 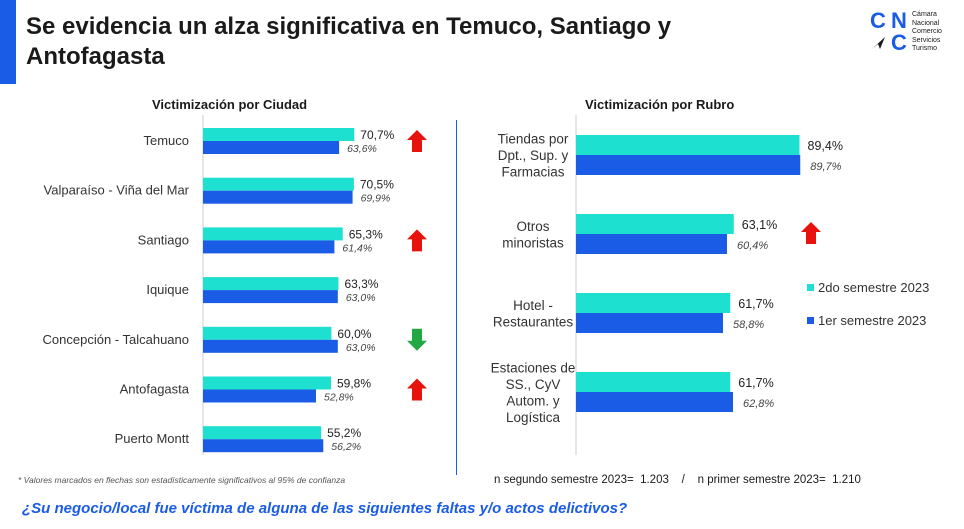 I want to click on category-label: Farmacias, so click(x=532, y=172).